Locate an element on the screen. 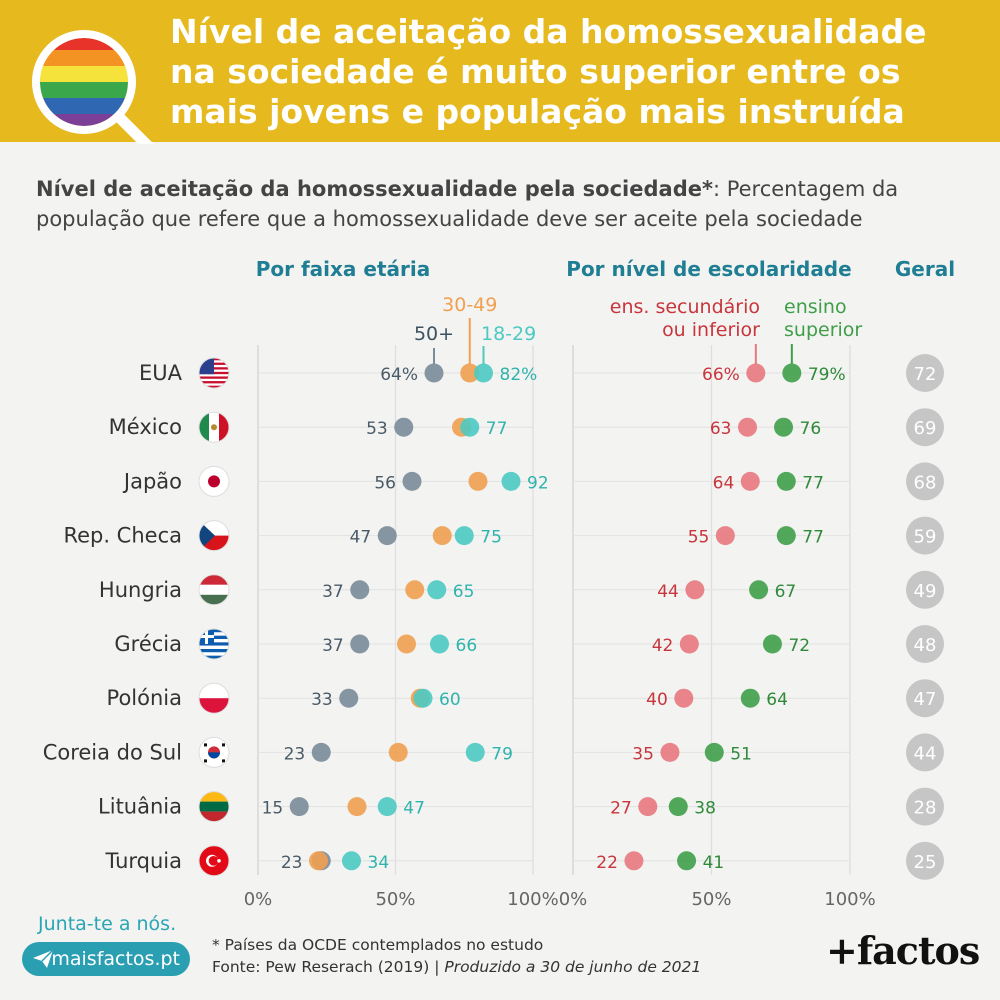 This screenshot has height=1000, width=1000. overall-value: 72 is located at coordinates (925, 374).